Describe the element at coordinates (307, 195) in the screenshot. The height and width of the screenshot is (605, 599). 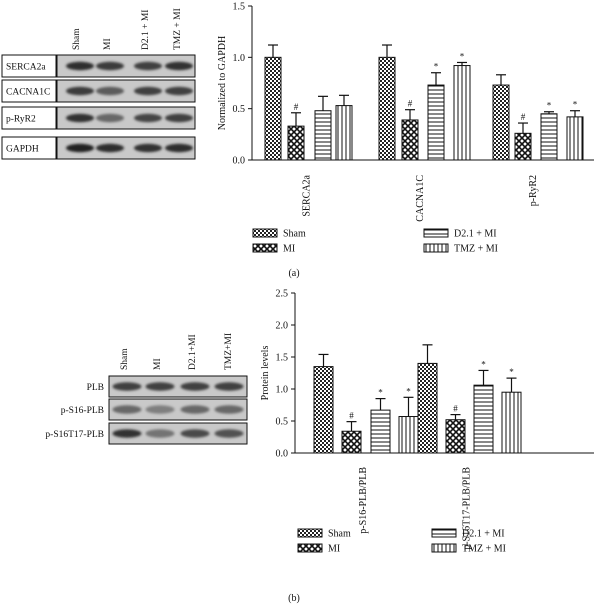
I see `category-label-serca2a: SERCA2a` at that location.